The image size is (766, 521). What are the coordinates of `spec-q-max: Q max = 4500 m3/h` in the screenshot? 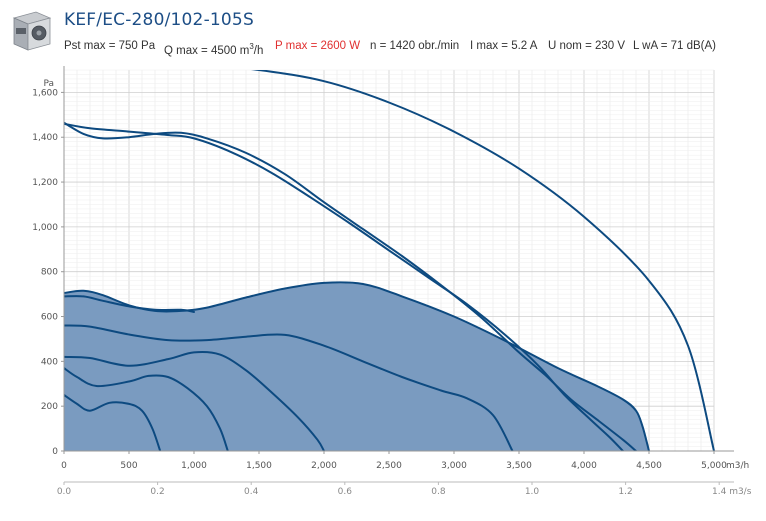 It's located at (213, 49).